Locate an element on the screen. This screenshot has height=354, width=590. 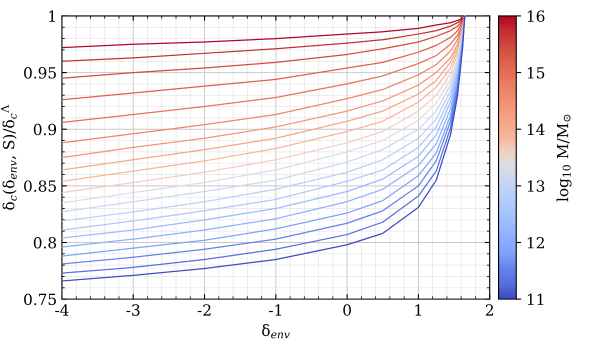
y-tick-label: 0.9 is located at coordinates (45, 130).